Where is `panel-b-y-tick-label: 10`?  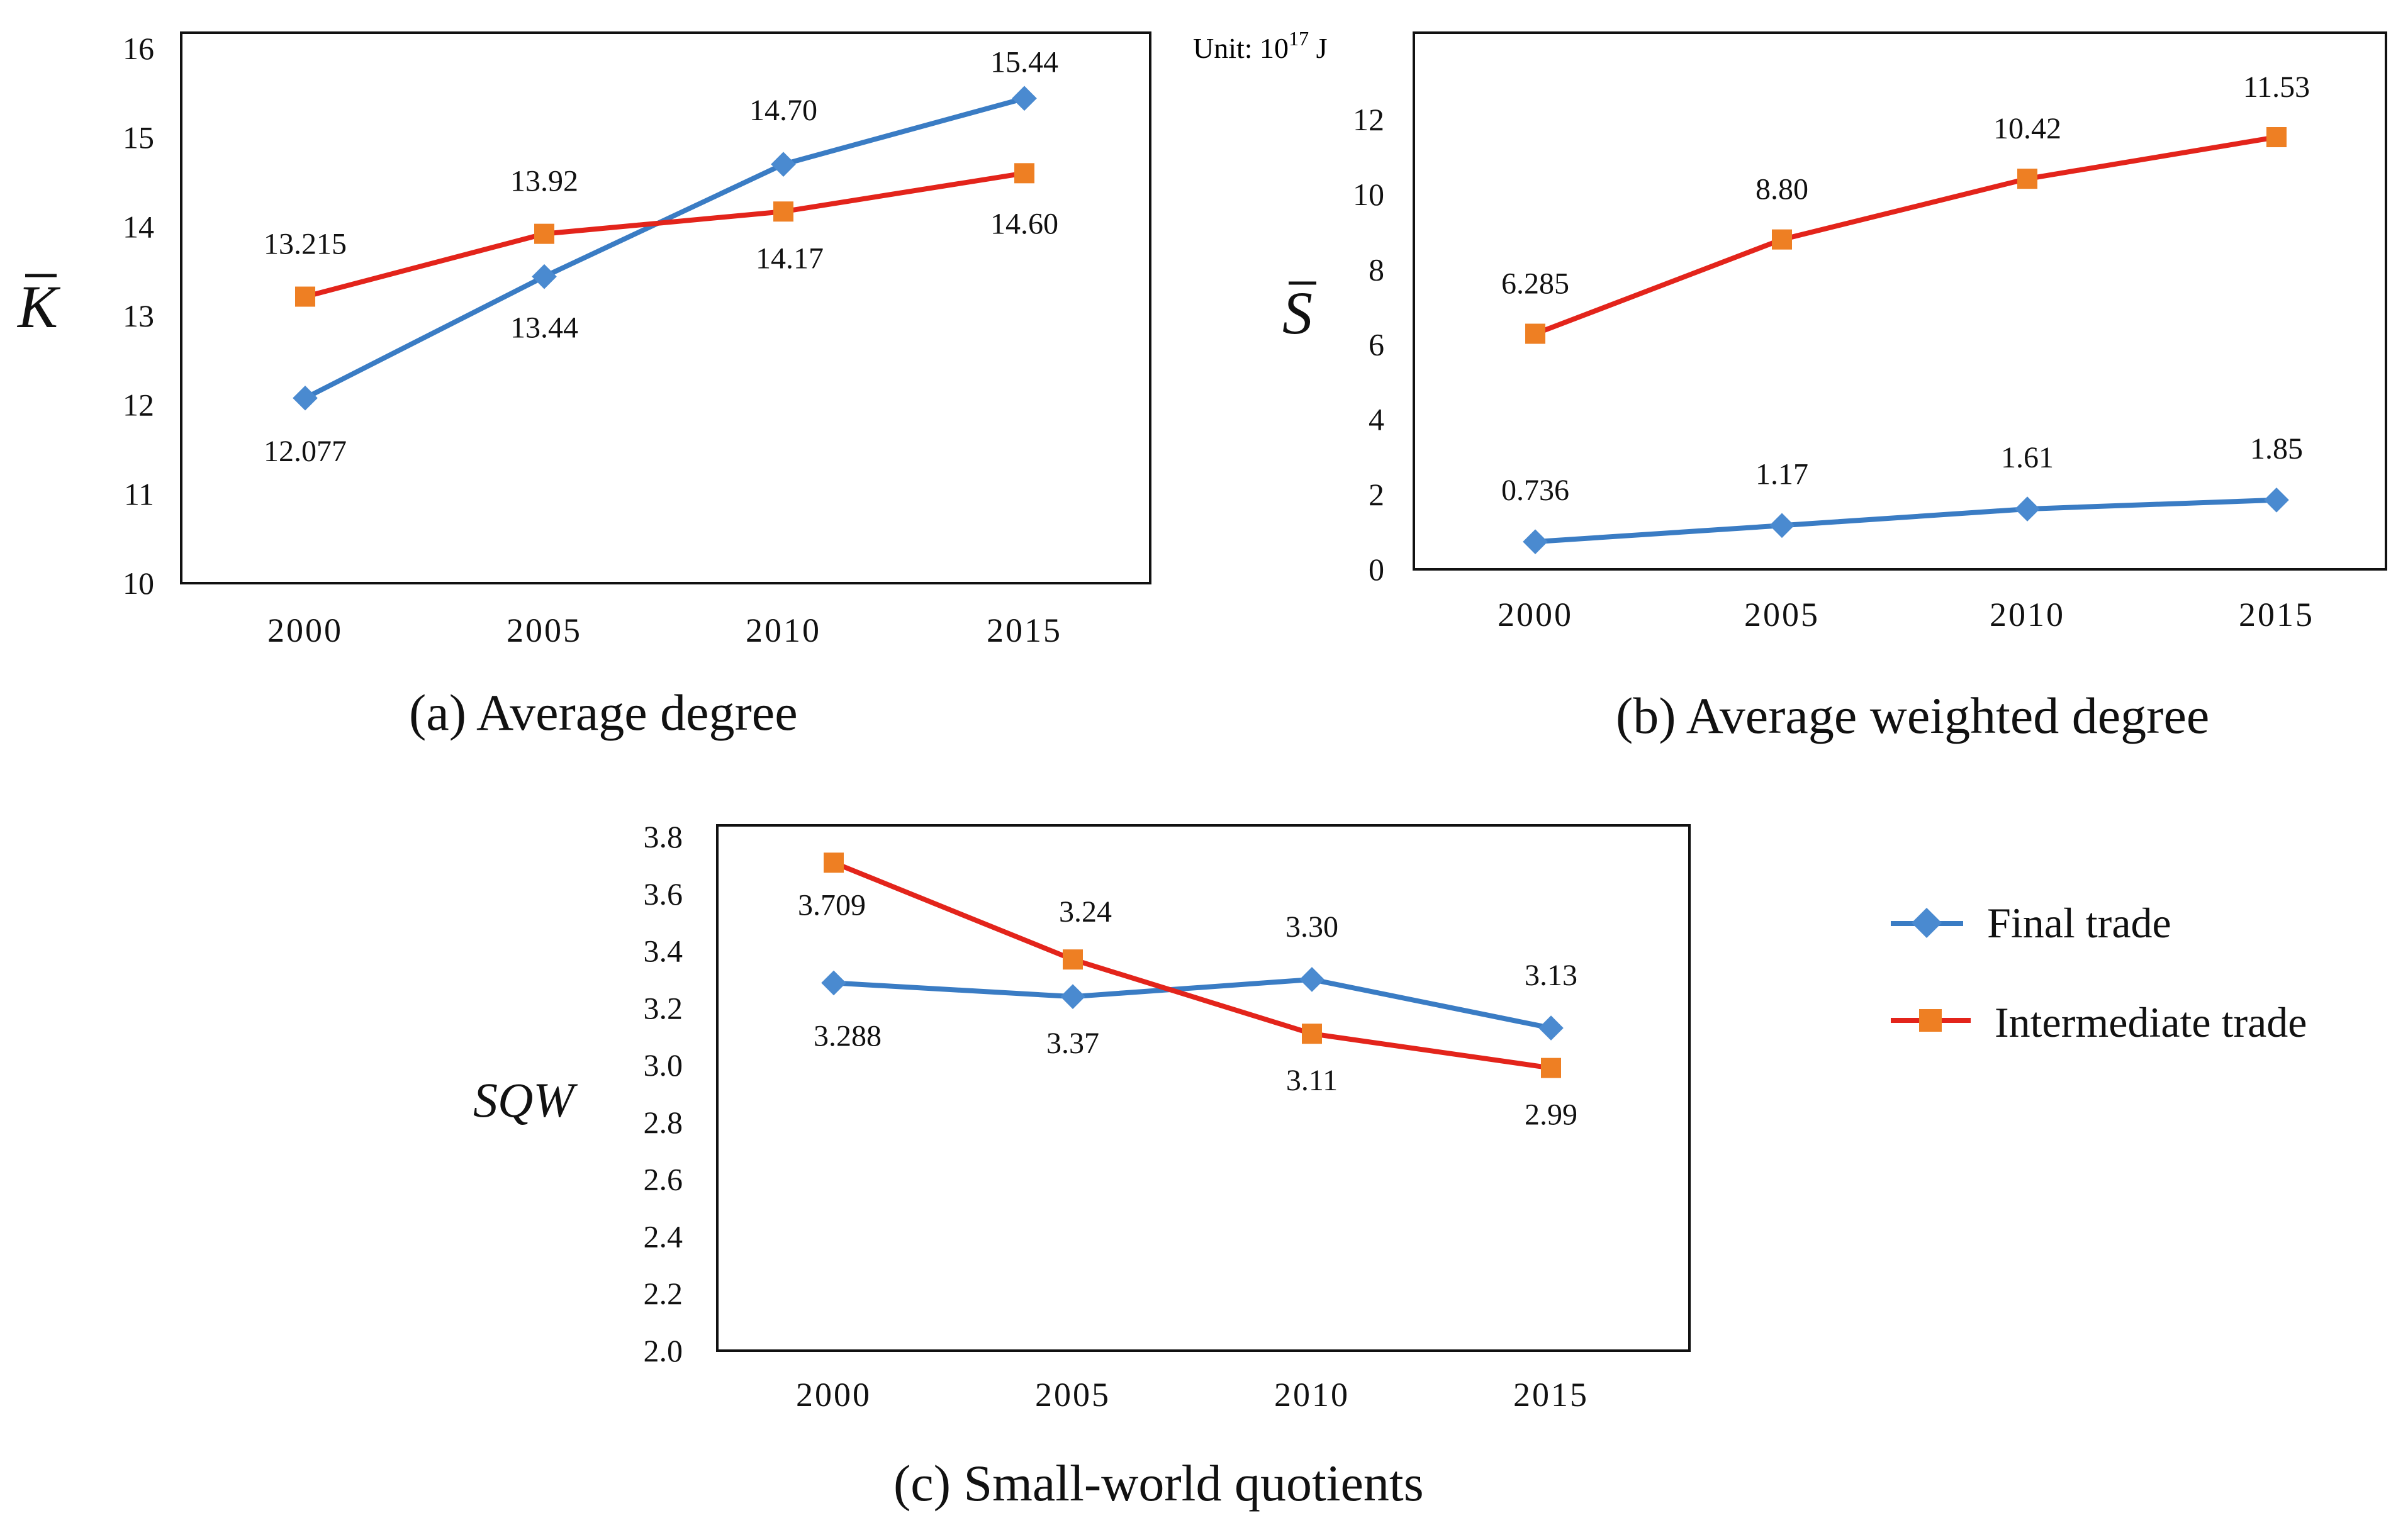
panel-b-y-tick-label: 10 is located at coordinates (1368, 194).